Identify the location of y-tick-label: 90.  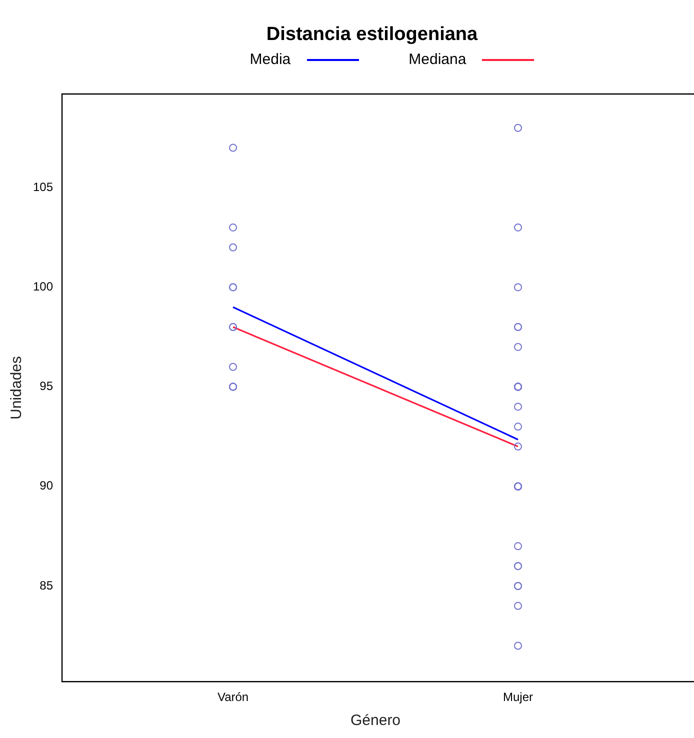
(47, 485).